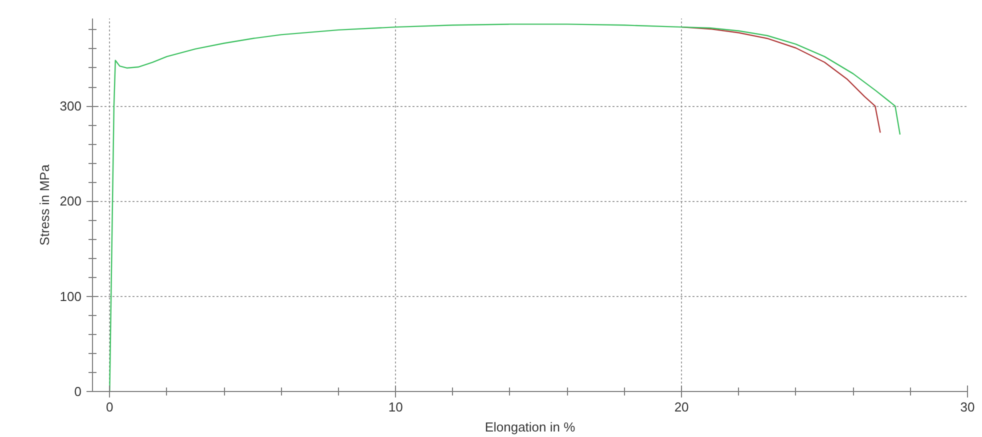 Image resolution: width=982 pixels, height=437 pixels. I want to click on line-series, so click(780, 80).